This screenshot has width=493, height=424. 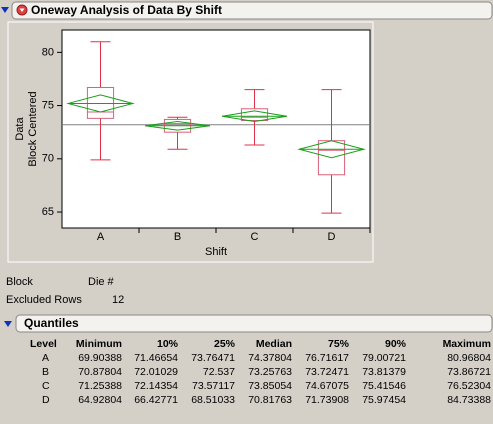 I want to click on table-cell: 70.81763, so click(x=270, y=400).